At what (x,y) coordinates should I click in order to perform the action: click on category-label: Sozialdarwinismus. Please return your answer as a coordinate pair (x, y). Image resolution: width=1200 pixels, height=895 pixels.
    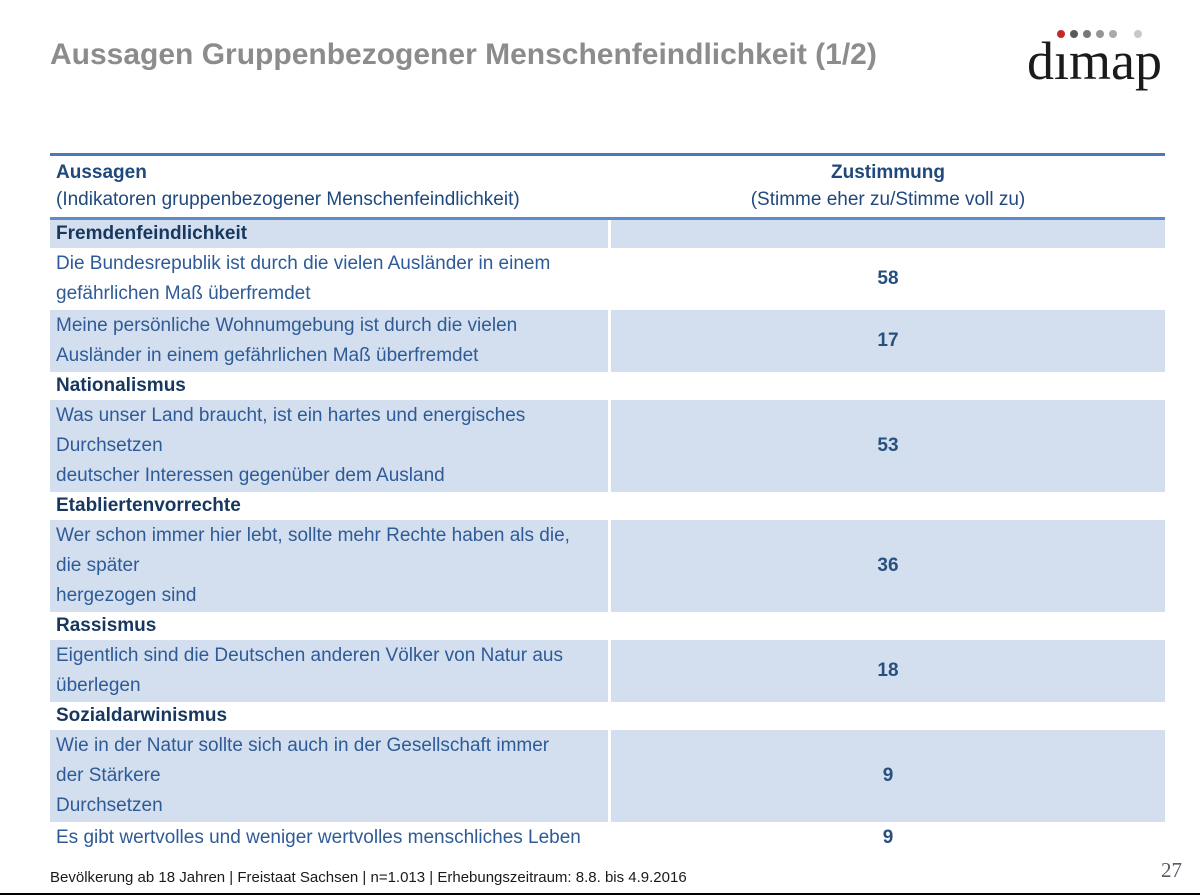
    Looking at the image, I should click on (142, 715).